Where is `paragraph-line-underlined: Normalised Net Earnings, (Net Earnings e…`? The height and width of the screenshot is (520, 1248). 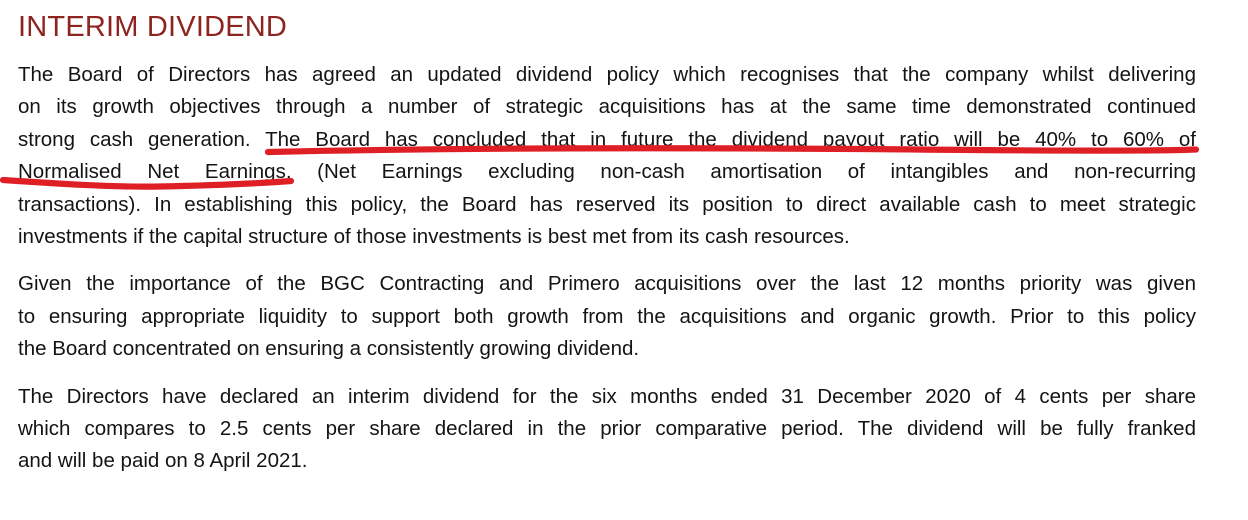
paragraph-line-underlined: Normalised Net Earnings, (Net Earnings e… is located at coordinates (607, 172).